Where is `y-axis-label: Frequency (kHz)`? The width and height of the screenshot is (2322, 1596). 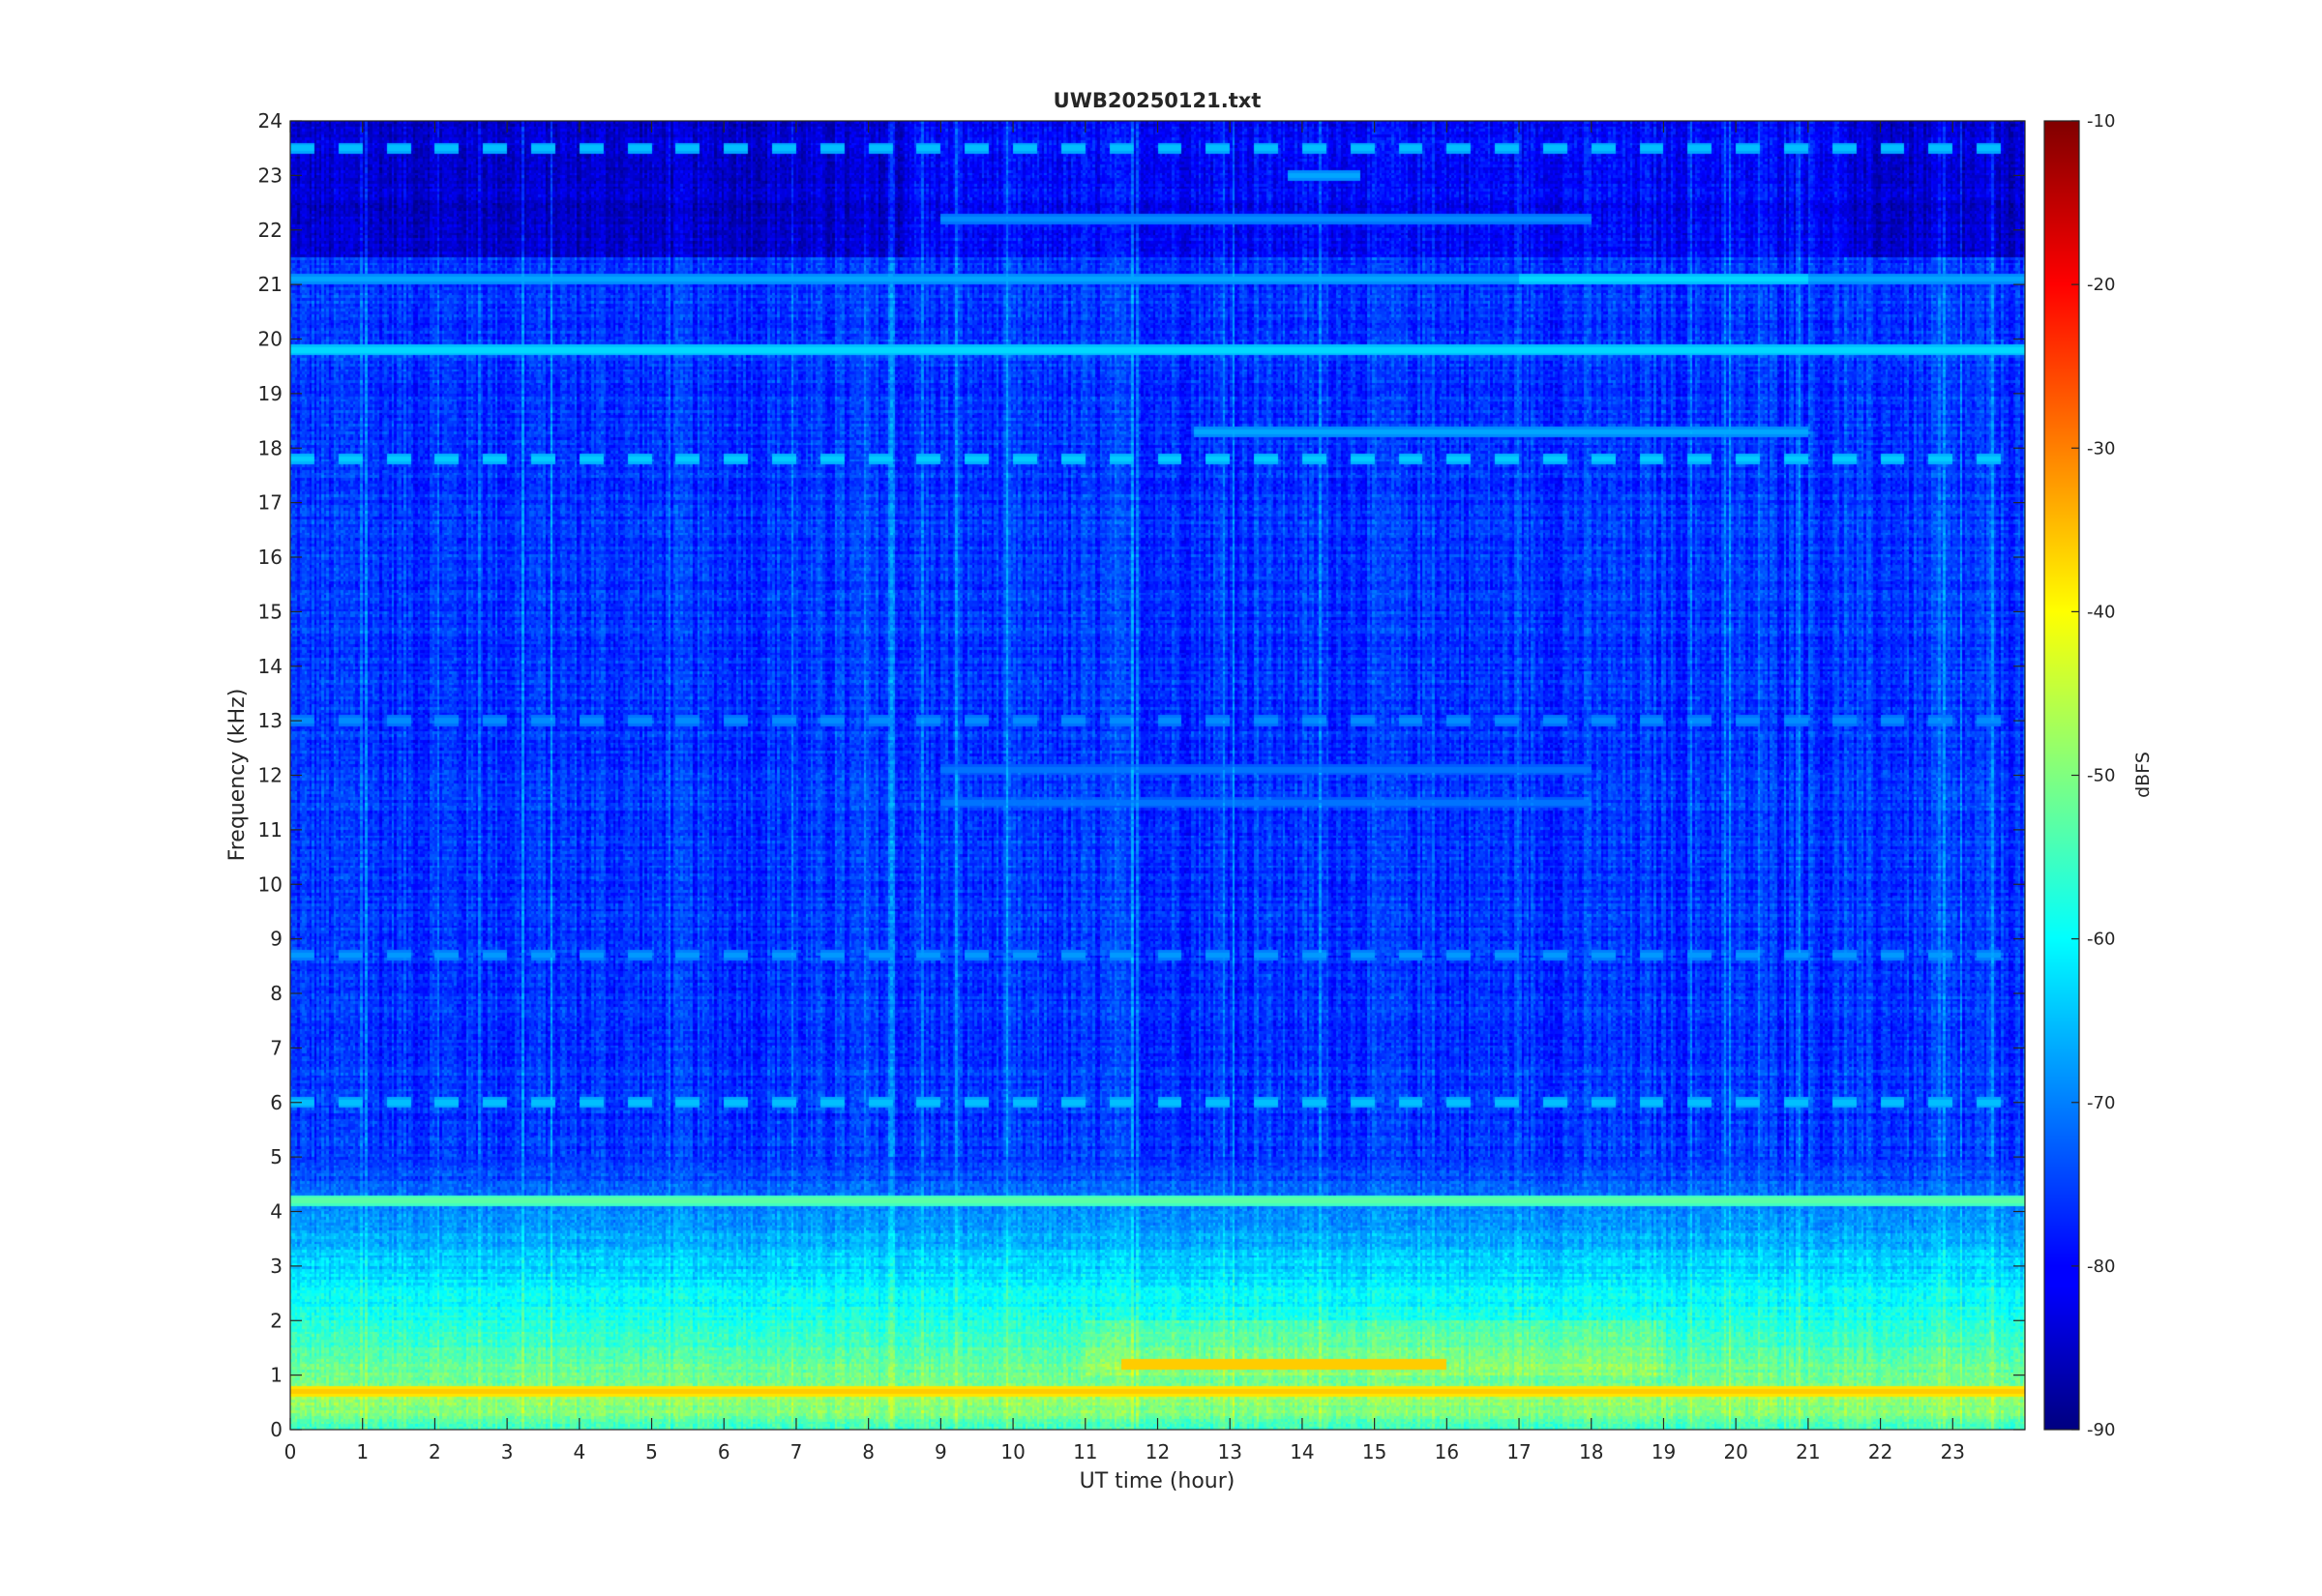
y-axis-label: Frequency (kHz) is located at coordinates (237, 775).